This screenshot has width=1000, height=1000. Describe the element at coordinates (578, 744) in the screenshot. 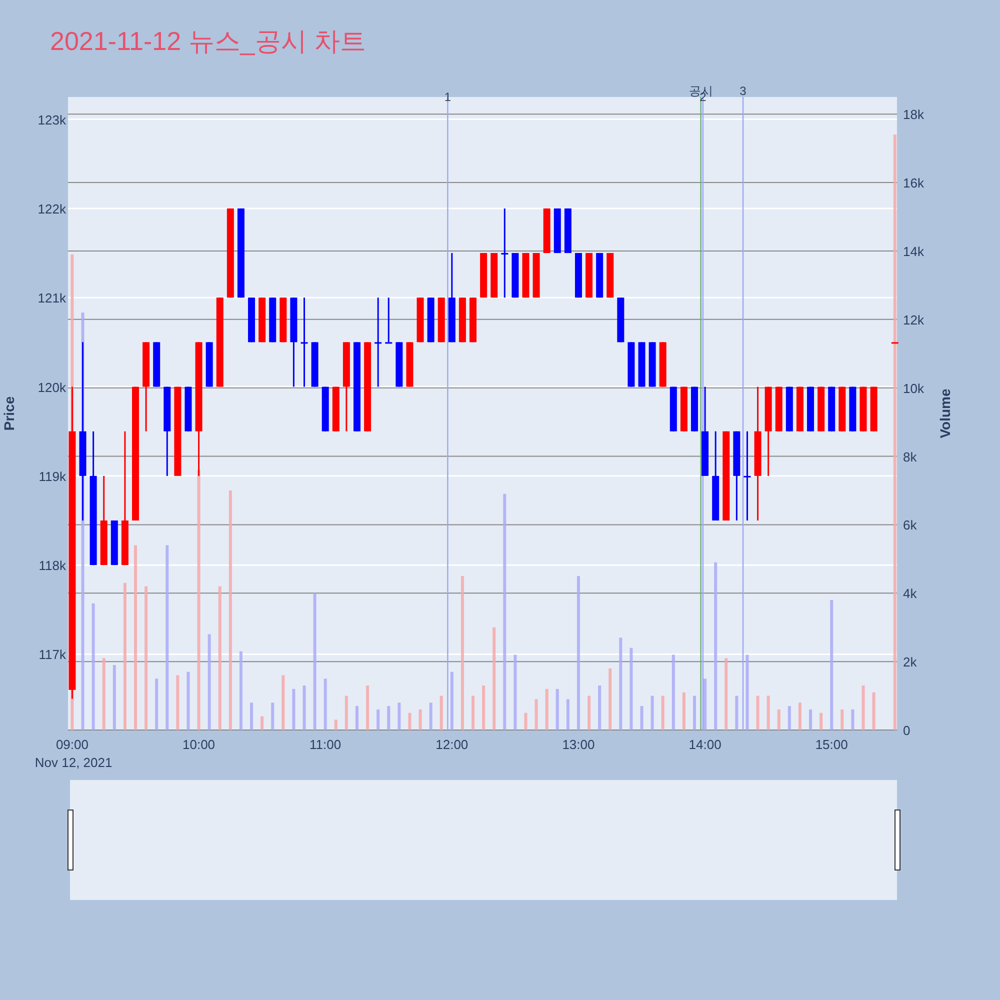

I see `x-tick-label: 13:00` at that location.